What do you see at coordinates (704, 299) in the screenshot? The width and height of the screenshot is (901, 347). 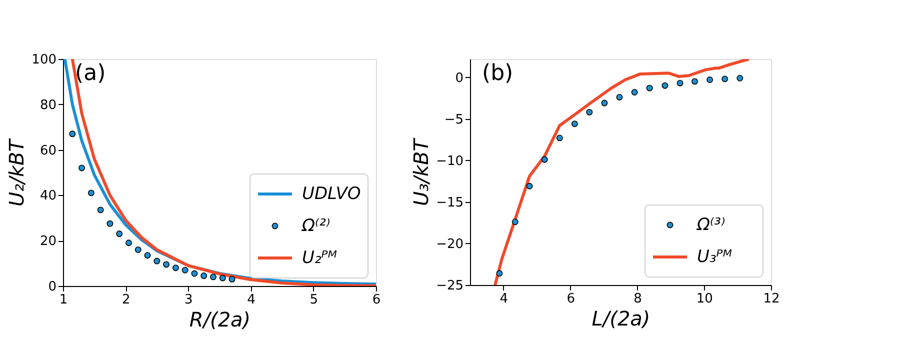 I see `x-tick-label: 10` at bounding box center [704, 299].